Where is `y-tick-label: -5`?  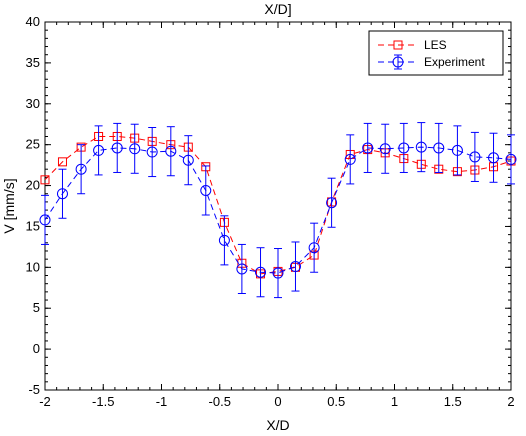 y-tick-label: -5 is located at coordinates (34, 389).